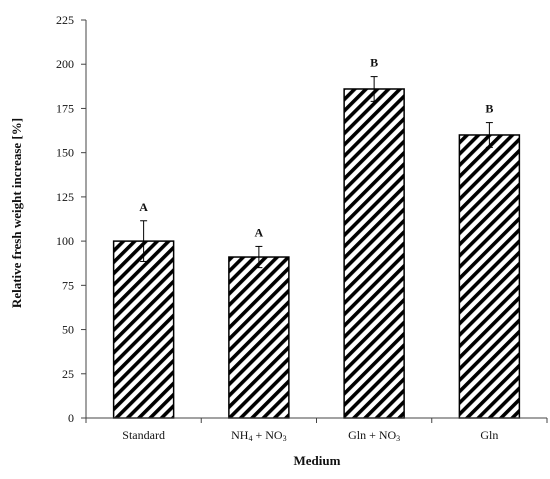  What do you see at coordinates (258, 435) in the screenshot?
I see `x-tick-label: NH4 + NO3` at bounding box center [258, 435].